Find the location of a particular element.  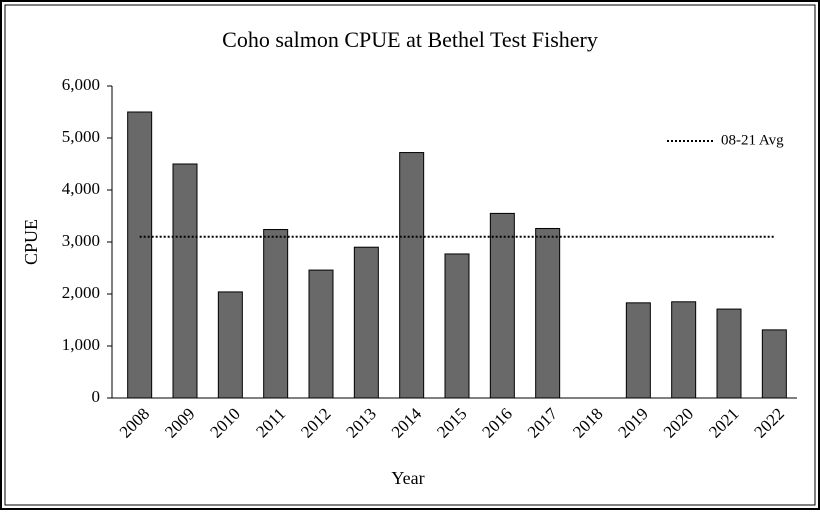

x-axis-label: Year is located at coordinates (407, 478).